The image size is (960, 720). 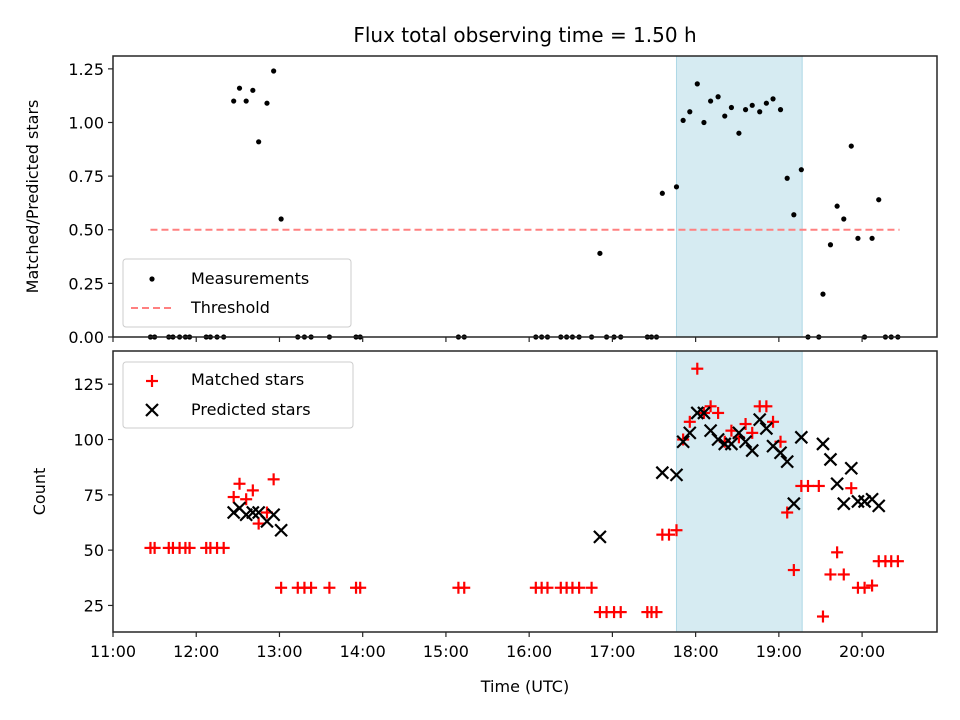 What do you see at coordinates (524, 35) in the screenshot?
I see `chart-title: Flux total observing time = 1.50 h` at bounding box center [524, 35].